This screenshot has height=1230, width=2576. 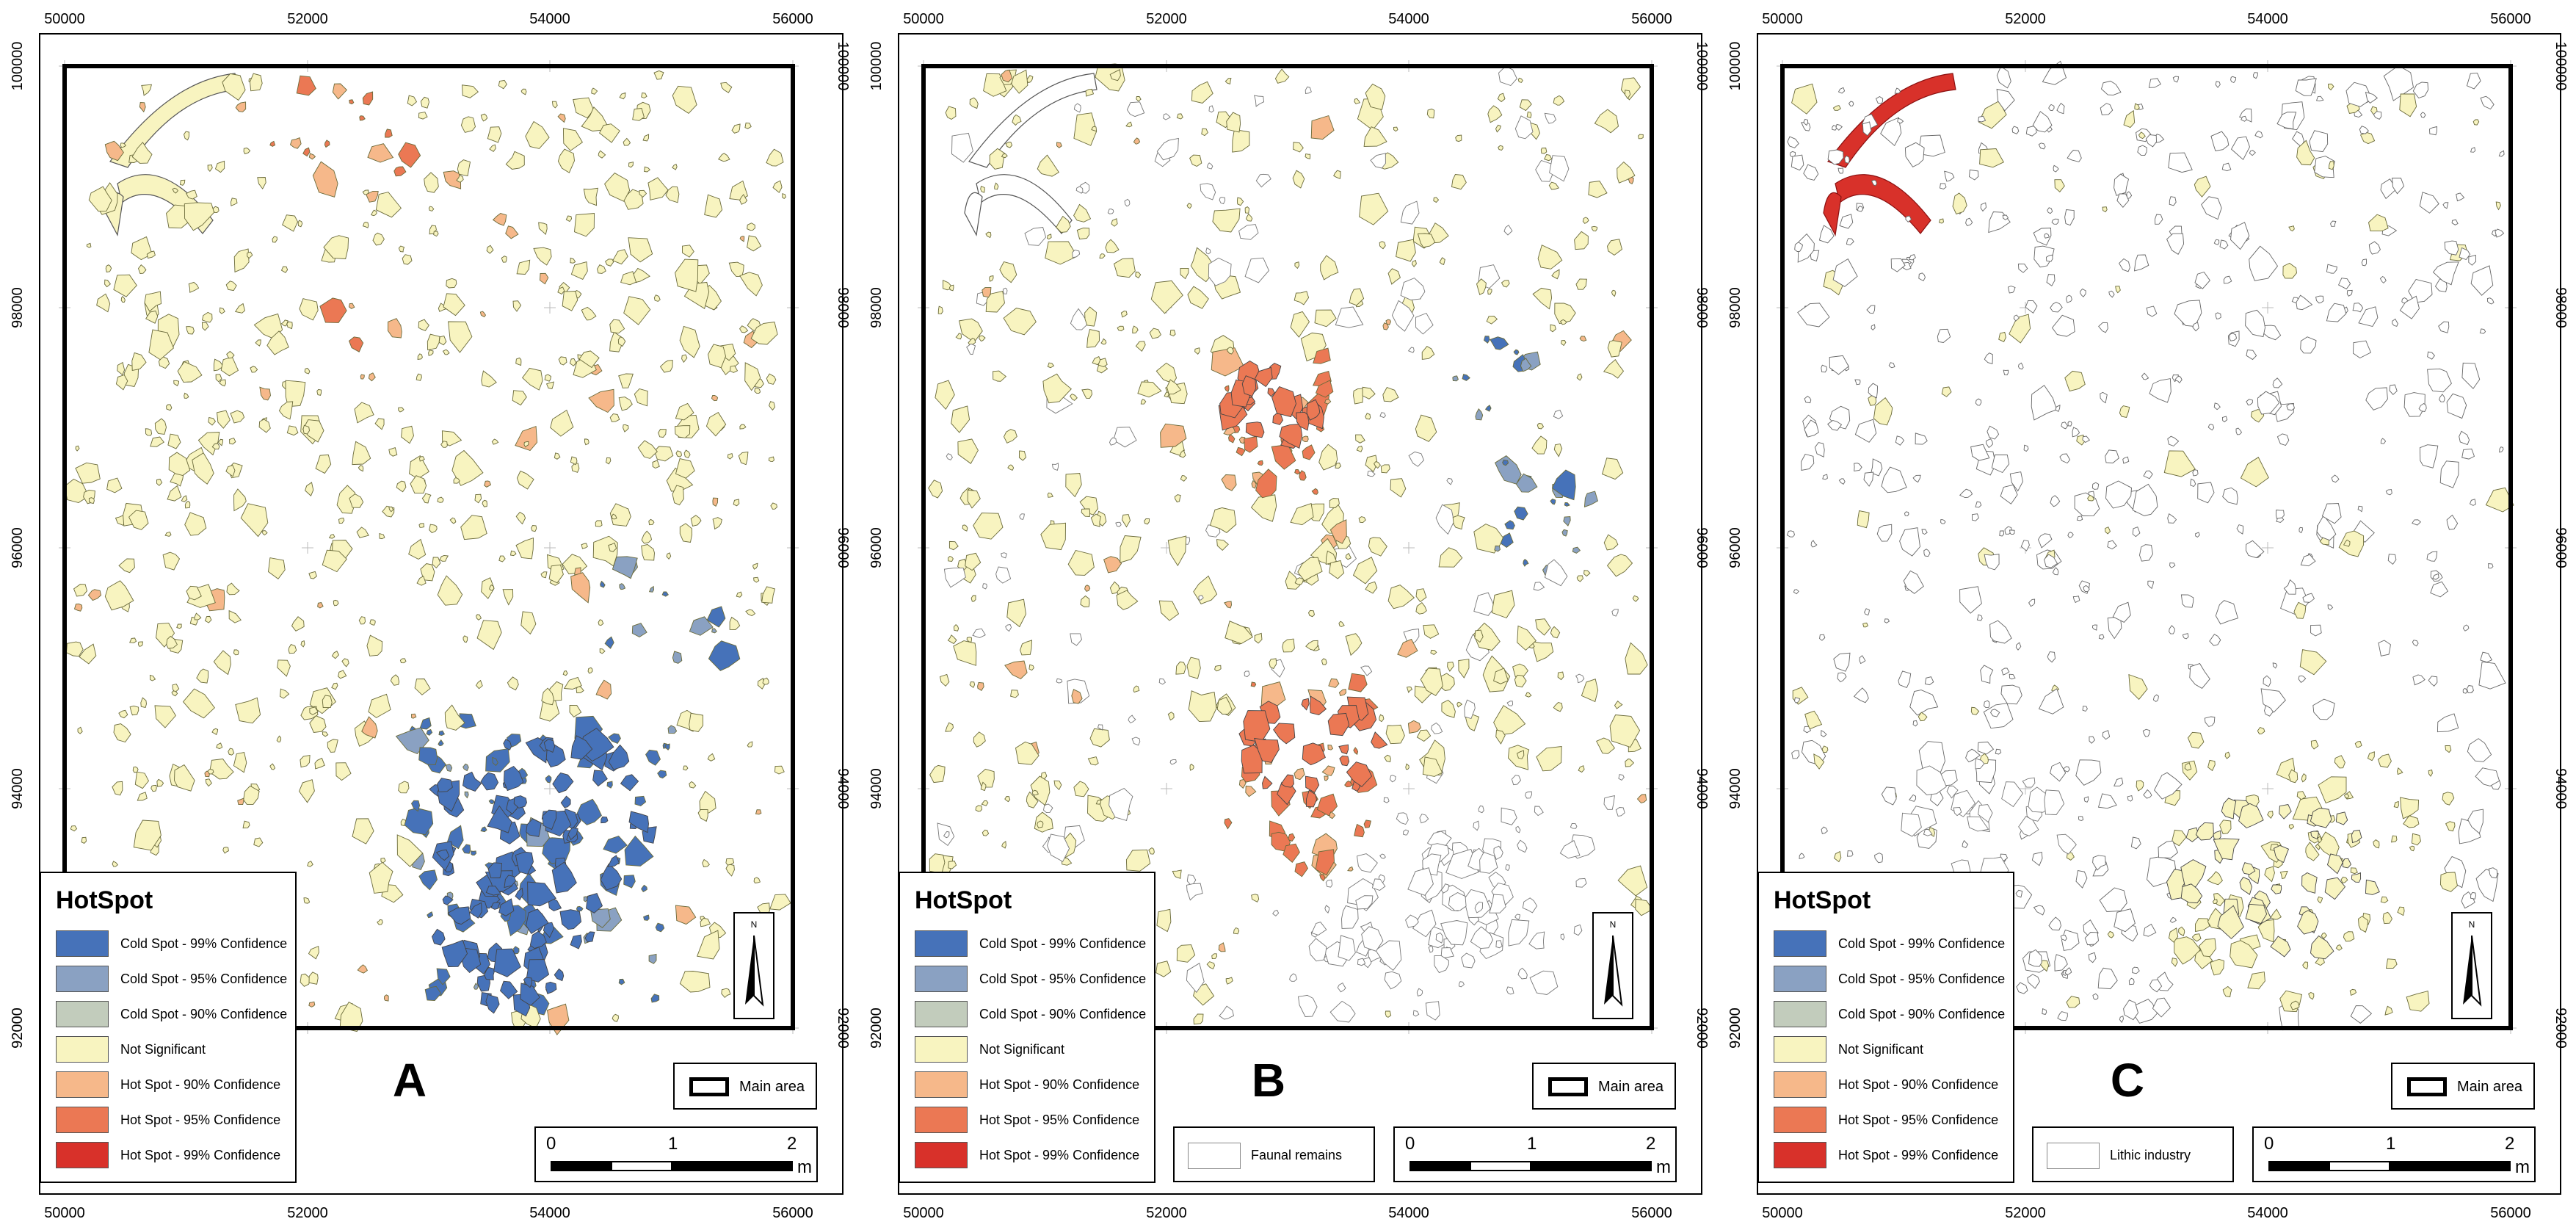 I want to click on scale-segment-black, so click(x=1440, y=1166).